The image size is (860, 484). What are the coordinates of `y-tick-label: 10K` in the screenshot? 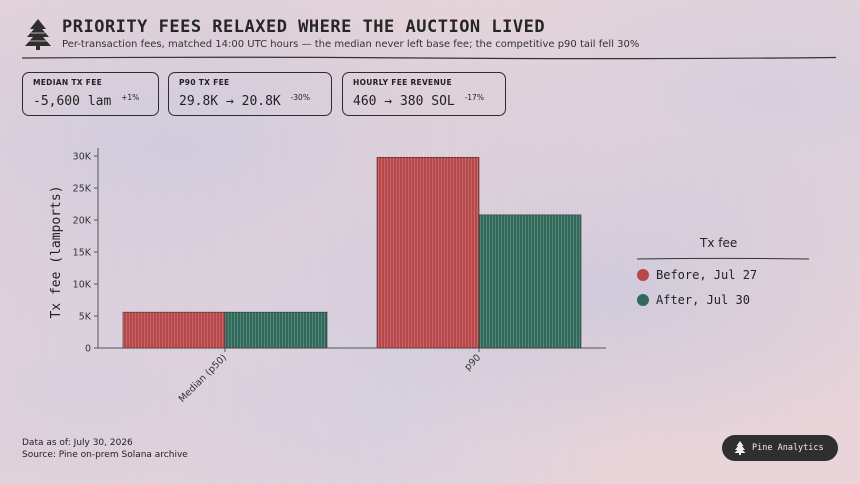 It's located at (82, 285).